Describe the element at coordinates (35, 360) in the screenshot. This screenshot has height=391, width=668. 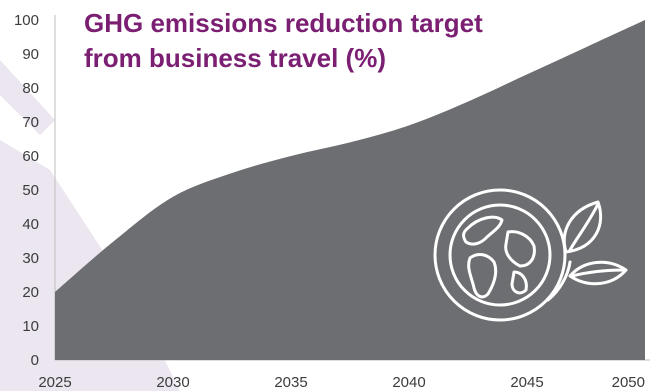
I see `y-tick-label: 0` at that location.